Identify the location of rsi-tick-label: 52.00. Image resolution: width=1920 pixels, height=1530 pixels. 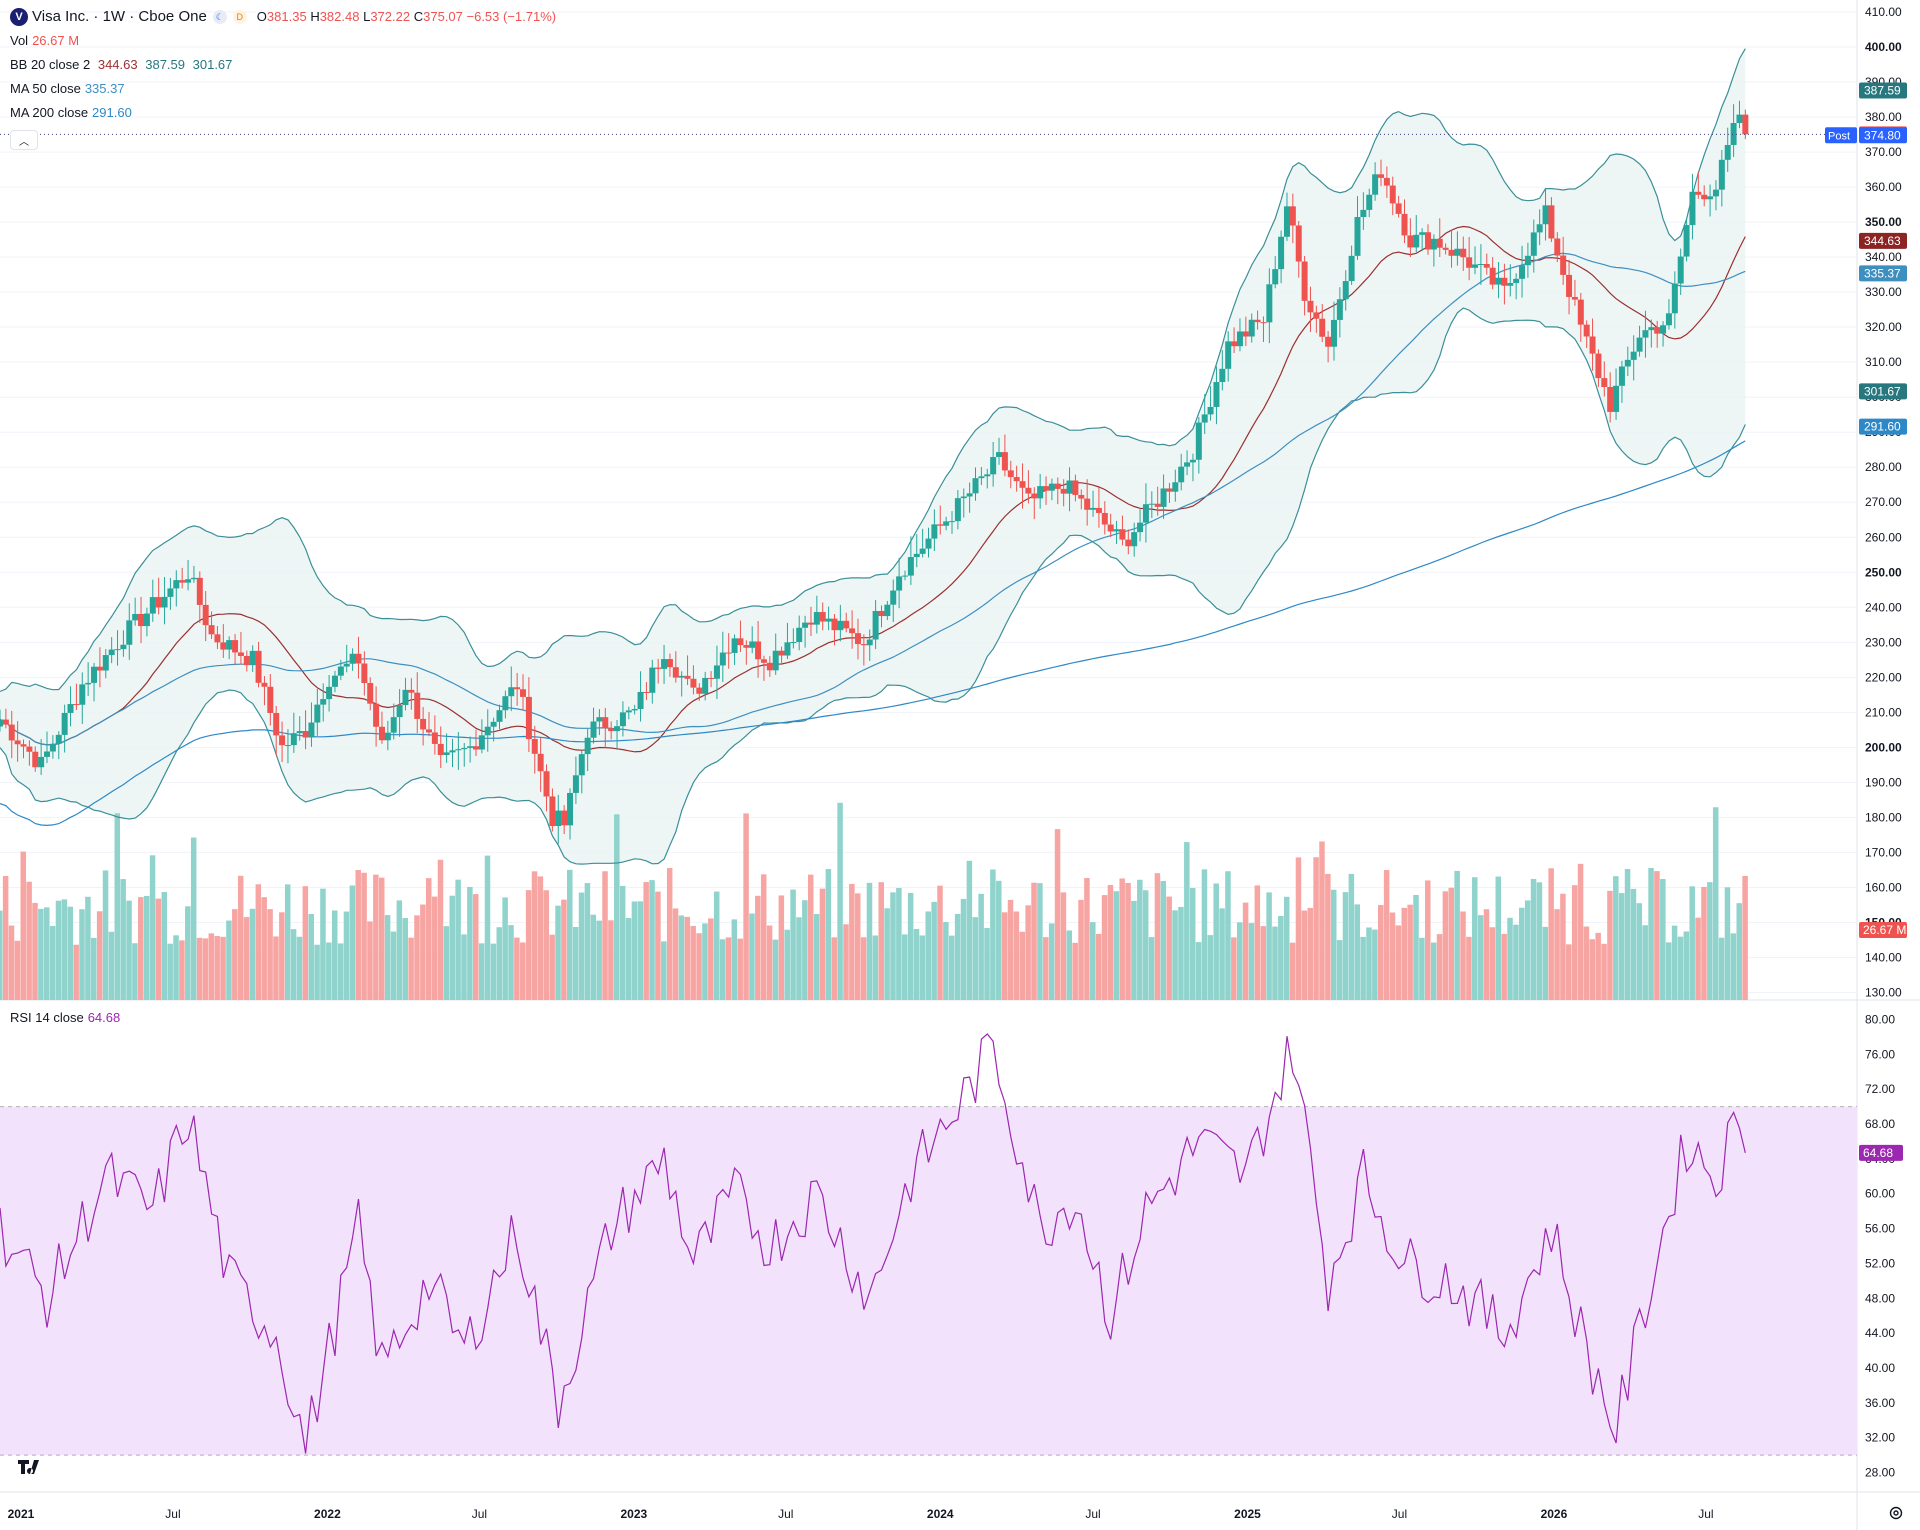
(1880, 1263).